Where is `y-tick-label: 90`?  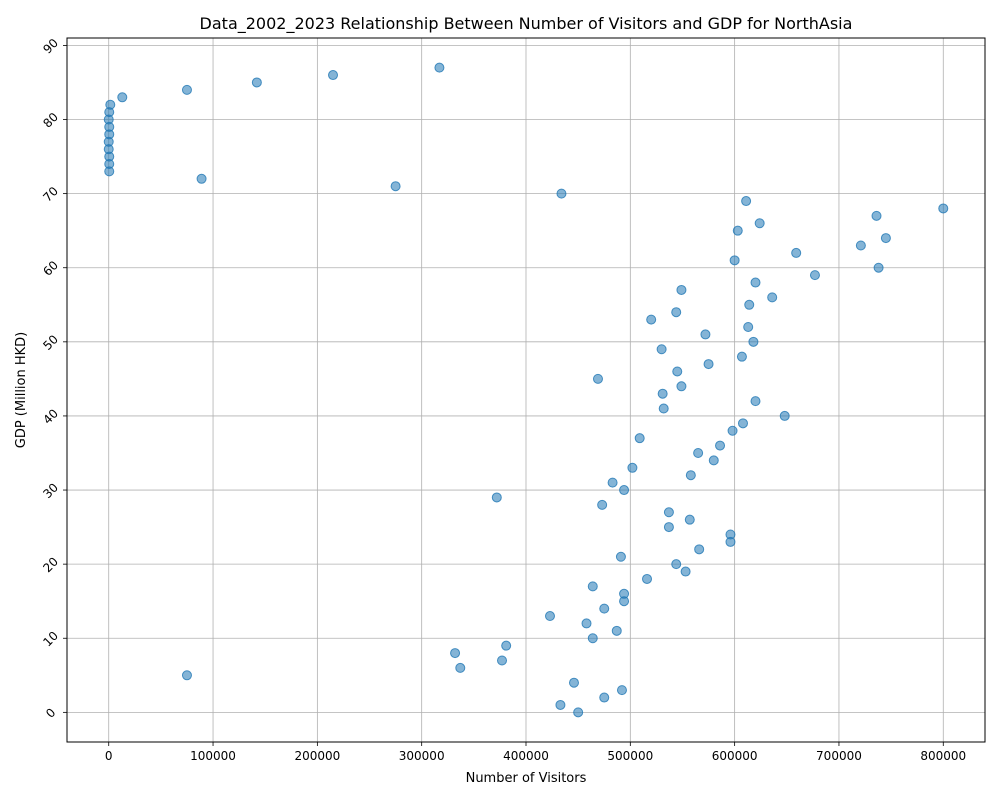 y-tick-label: 90 is located at coordinates (50, 46).